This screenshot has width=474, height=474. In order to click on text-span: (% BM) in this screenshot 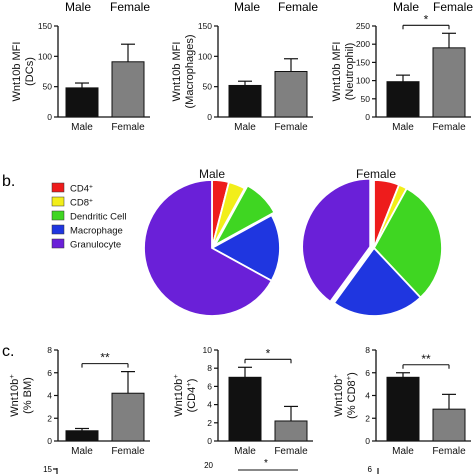, I will do `click(28, 395)`.